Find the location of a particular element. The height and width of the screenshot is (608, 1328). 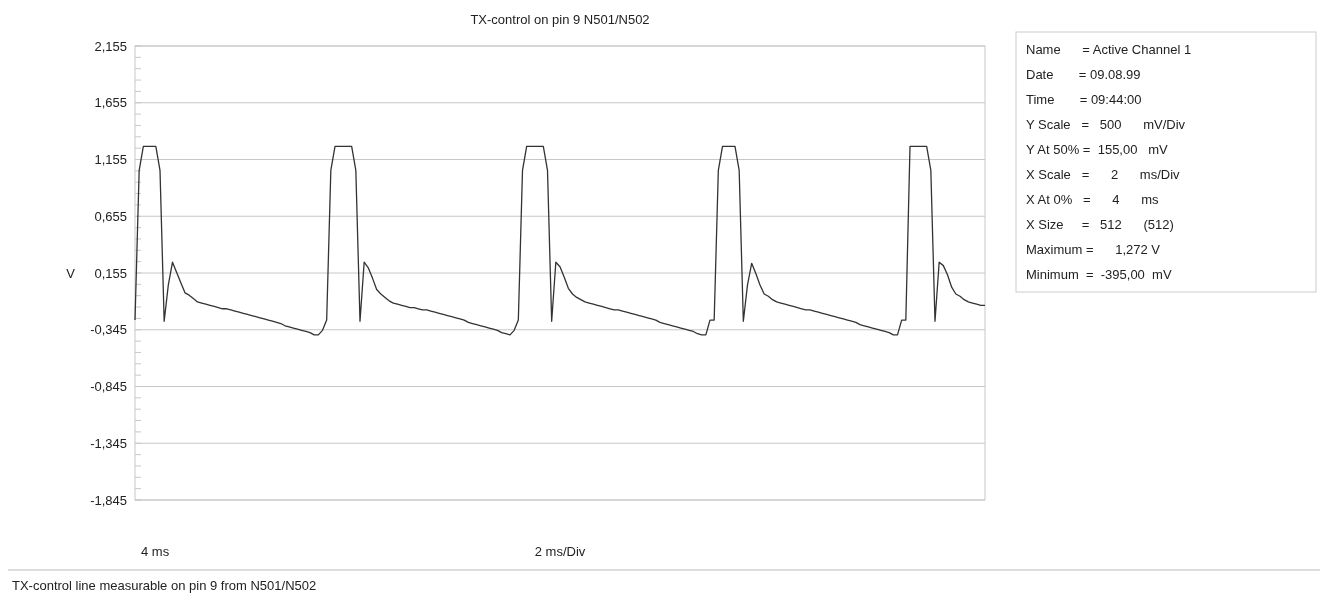

text: X At 0% = 4 ms is located at coordinates (1093, 199).